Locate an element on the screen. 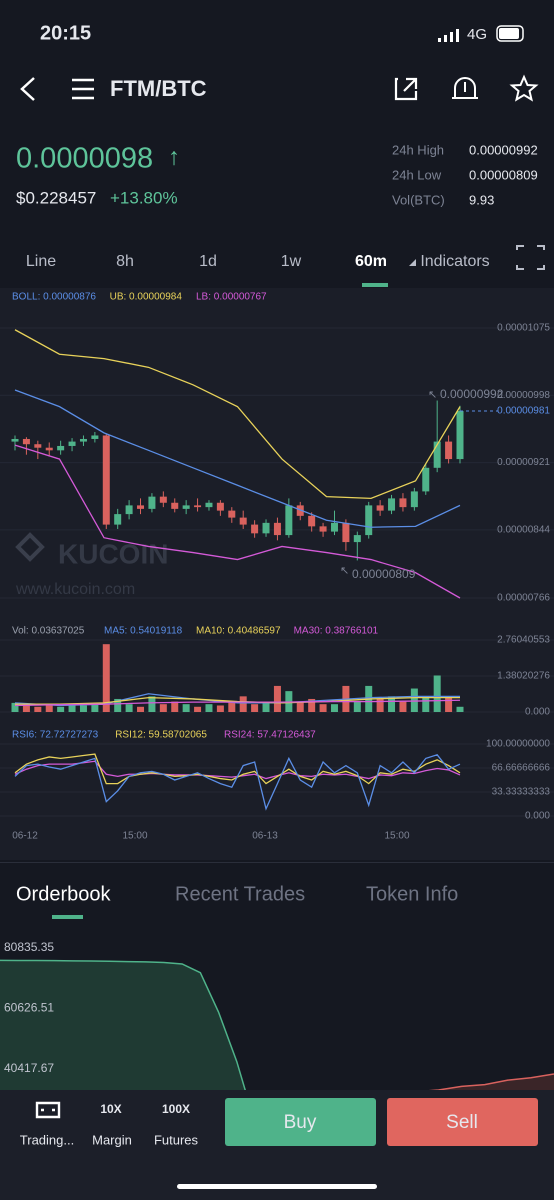 This screenshot has height=1200, width=554. indicator-legend: MA10: 0.40486597 is located at coordinates (238, 631).